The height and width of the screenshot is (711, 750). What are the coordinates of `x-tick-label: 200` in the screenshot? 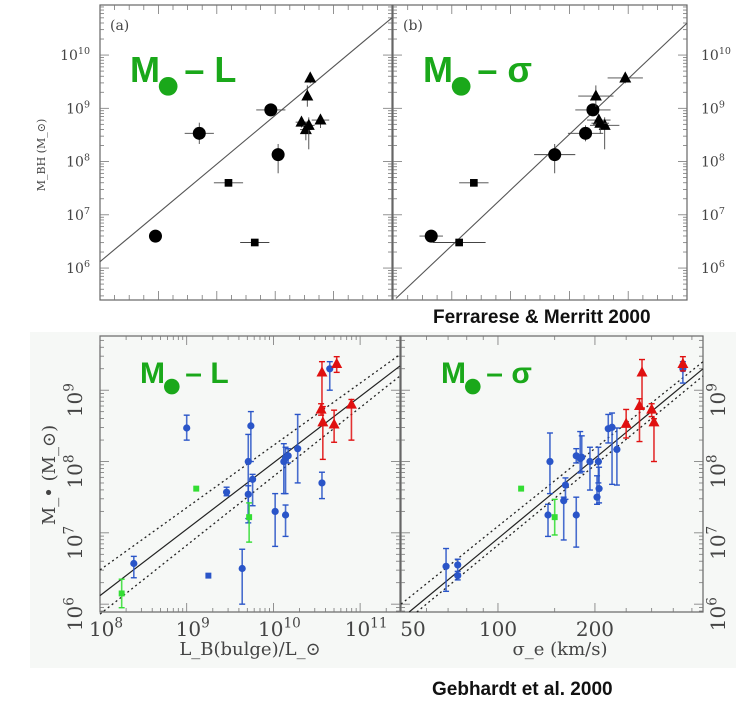 It's located at (595, 629).